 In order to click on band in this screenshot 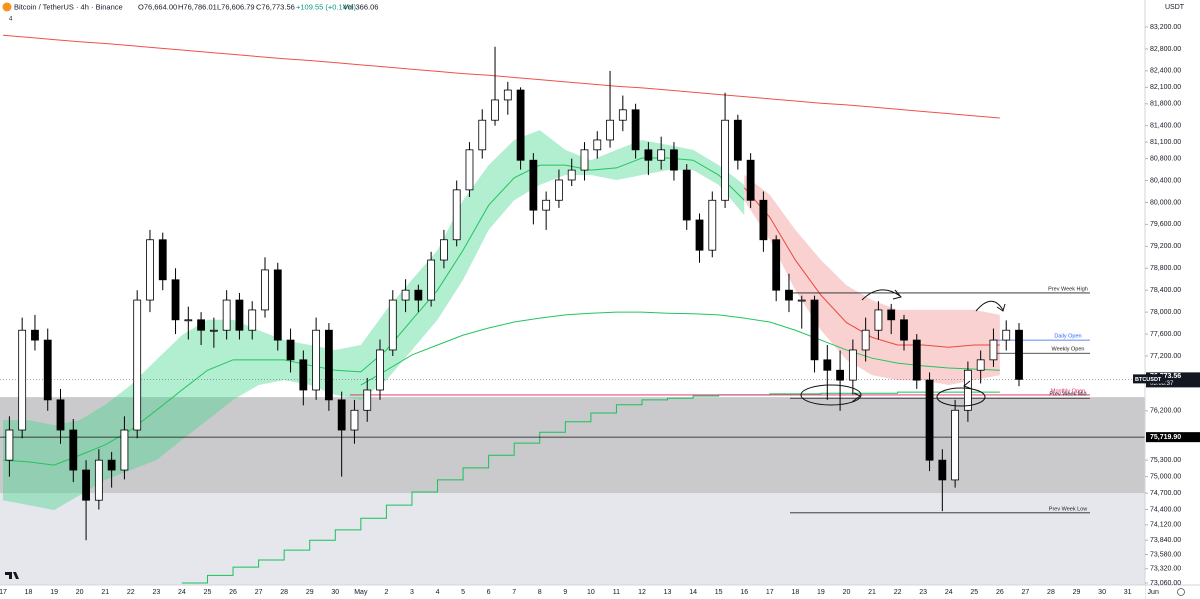, I will do `click(872, 280)`.